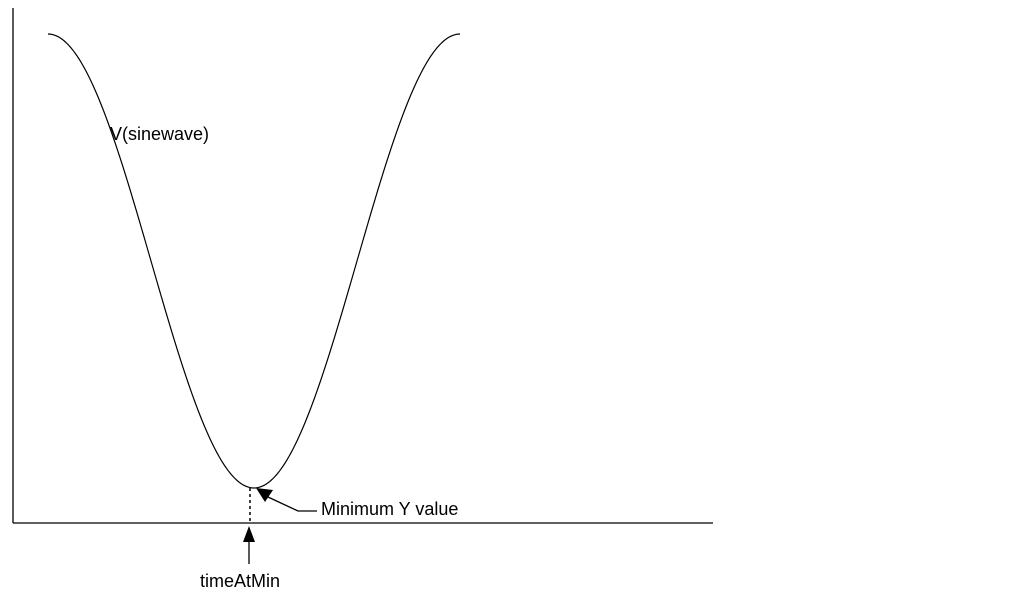  What do you see at coordinates (240, 581) in the screenshot?
I see `time-annotation: timeAtMin` at bounding box center [240, 581].